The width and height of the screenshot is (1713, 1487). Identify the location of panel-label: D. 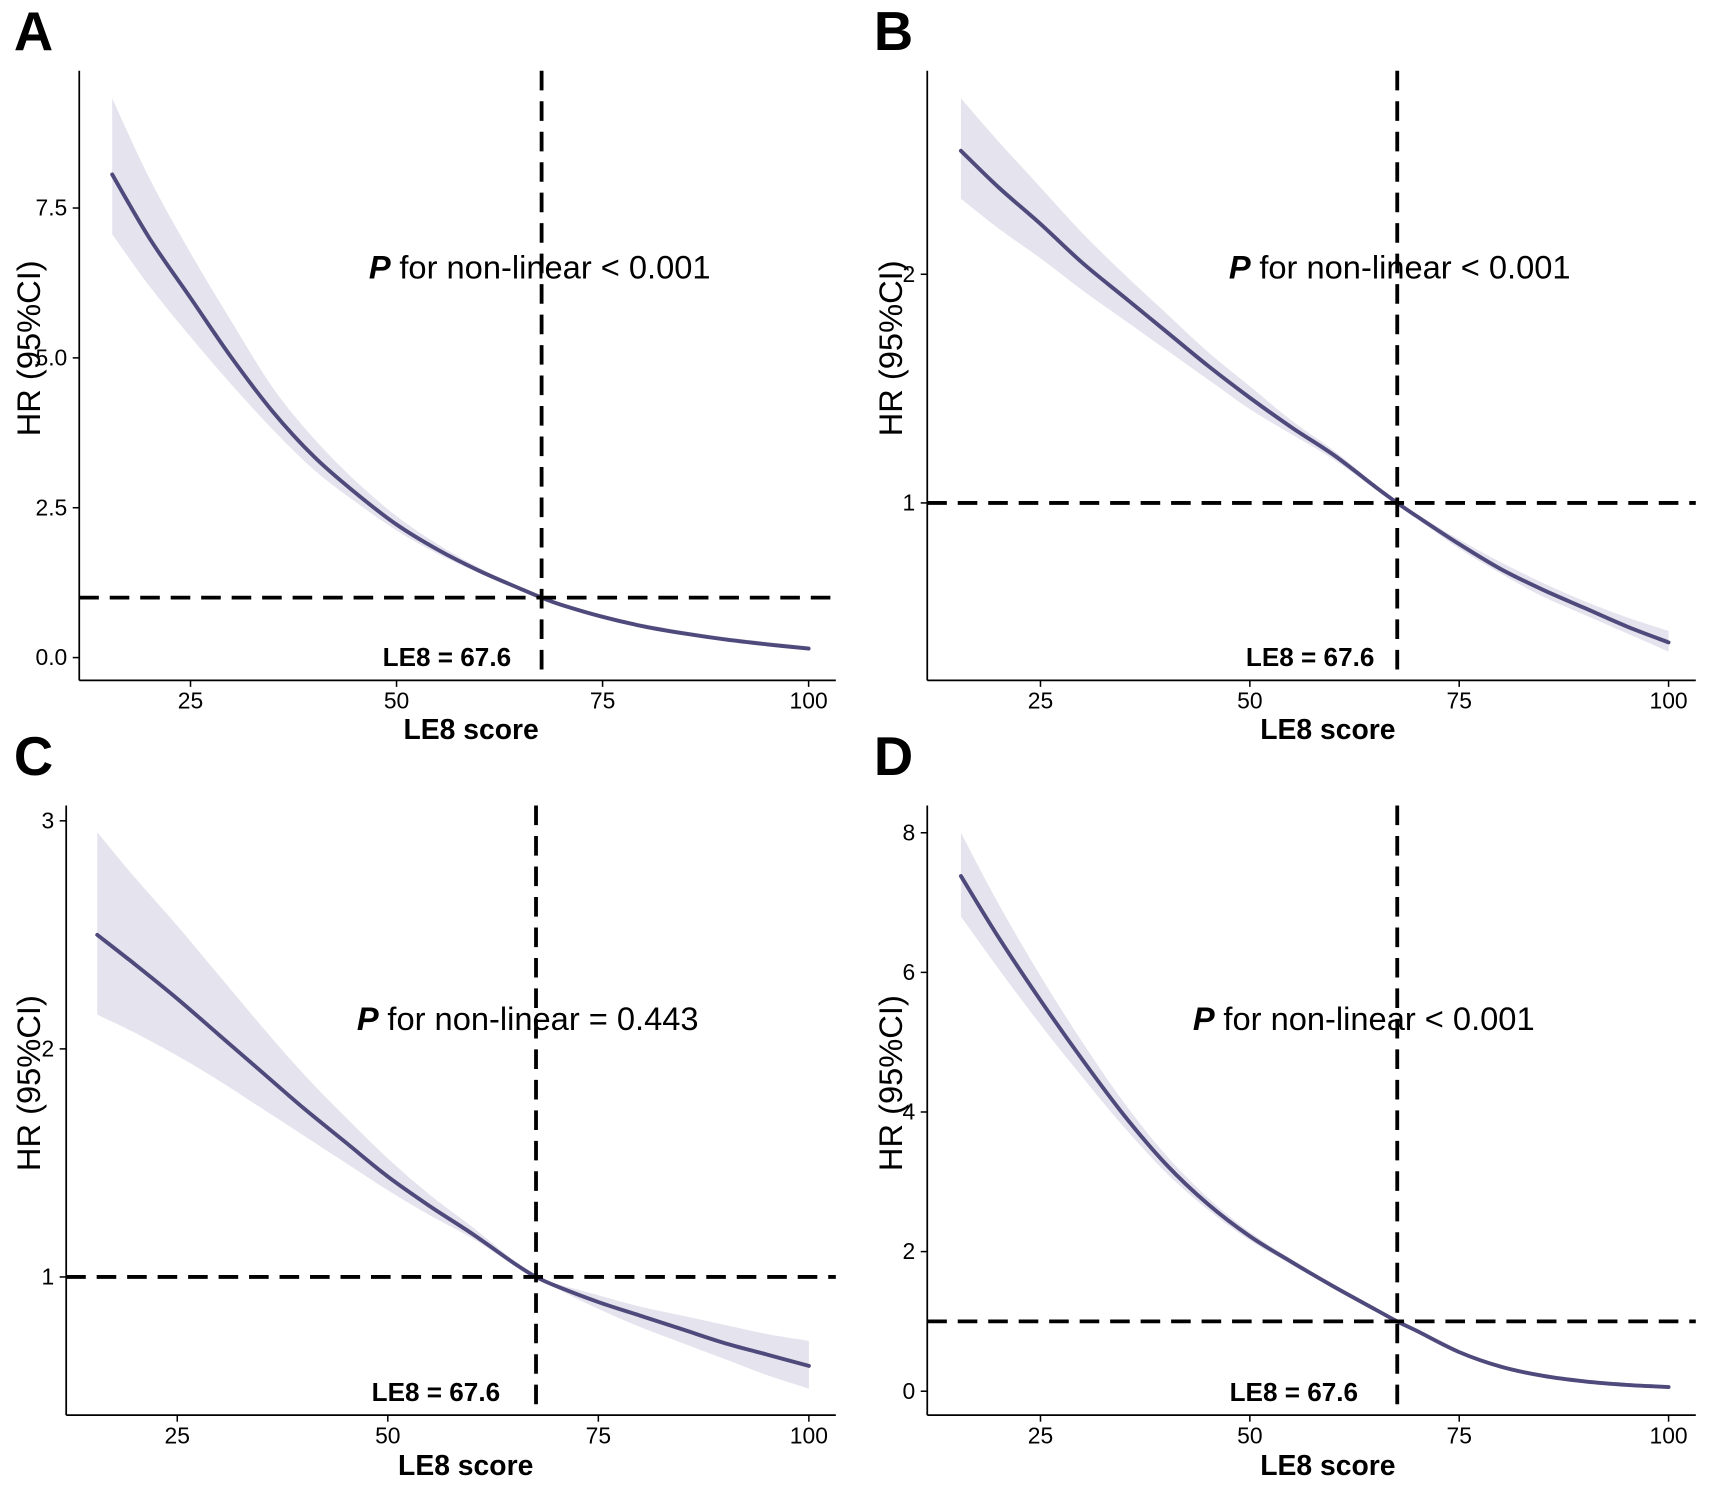
(893, 756).